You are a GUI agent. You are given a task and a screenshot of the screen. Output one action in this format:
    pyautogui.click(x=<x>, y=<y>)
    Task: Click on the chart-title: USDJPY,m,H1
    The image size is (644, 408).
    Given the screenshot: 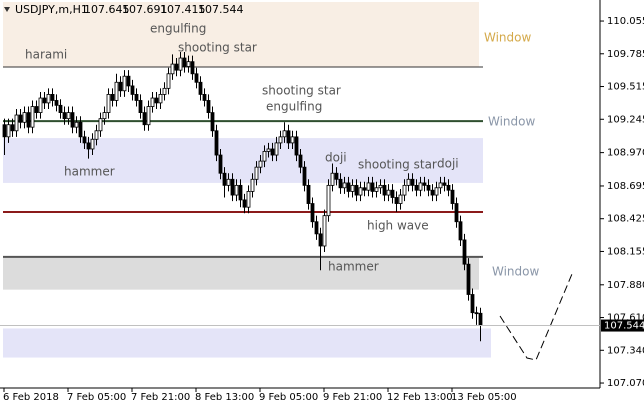 What is the action you would take?
    pyautogui.click(x=51, y=9)
    